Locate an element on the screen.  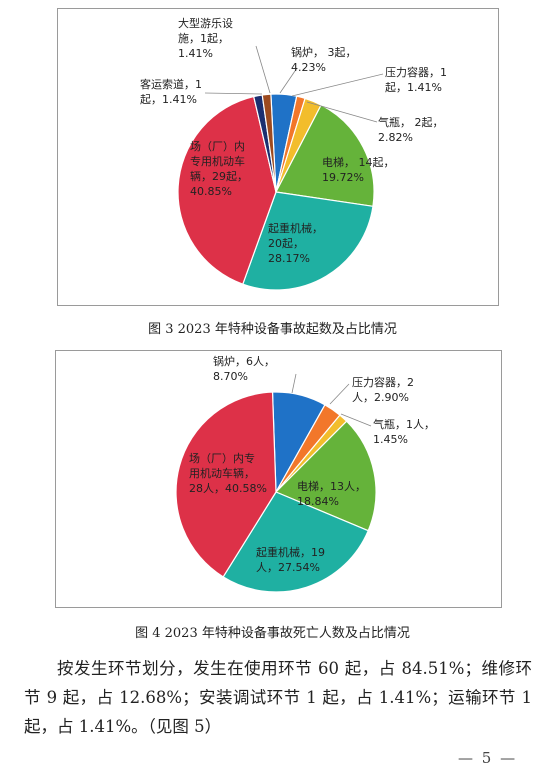
data-label-4: 电梯， 14起， 19.72% is located at coordinates (358, 170).